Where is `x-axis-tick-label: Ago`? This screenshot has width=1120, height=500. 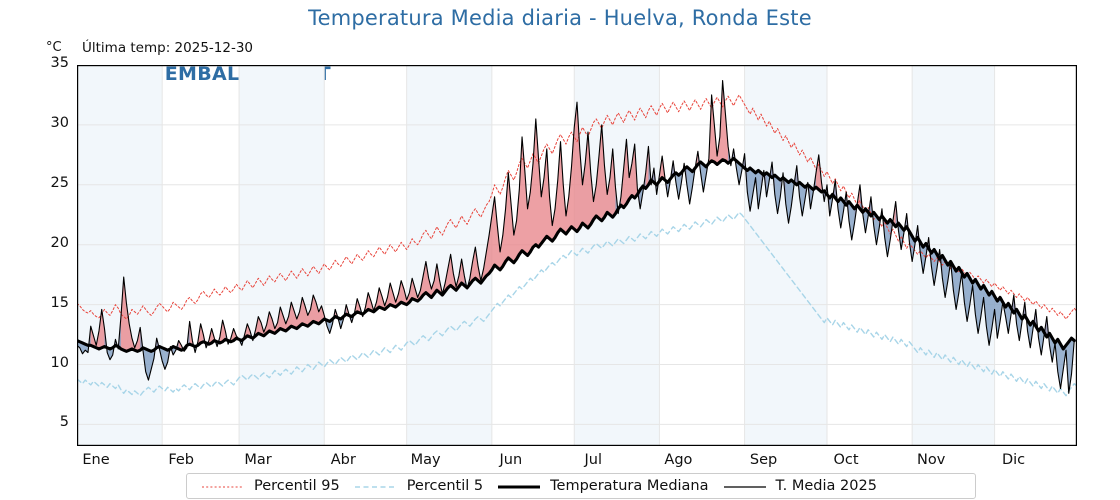
x-axis-tick-label: Ago is located at coordinates (678, 460).